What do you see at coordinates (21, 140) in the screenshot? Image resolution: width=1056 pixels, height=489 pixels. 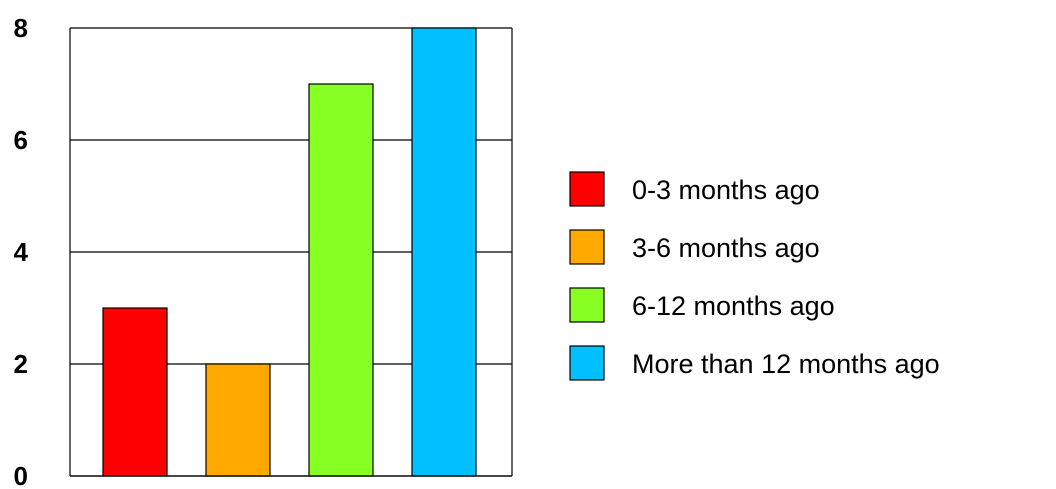 I see `y-tick-label: 6` at bounding box center [21, 140].